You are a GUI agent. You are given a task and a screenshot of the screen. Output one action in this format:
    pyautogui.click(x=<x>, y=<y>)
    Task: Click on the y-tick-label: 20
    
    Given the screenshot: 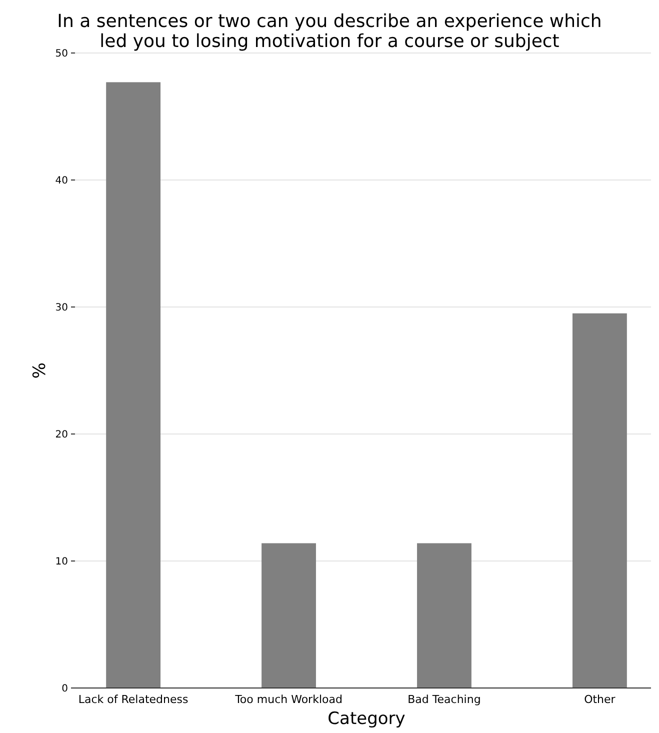 What is the action you would take?
    pyautogui.click(x=61, y=435)
    